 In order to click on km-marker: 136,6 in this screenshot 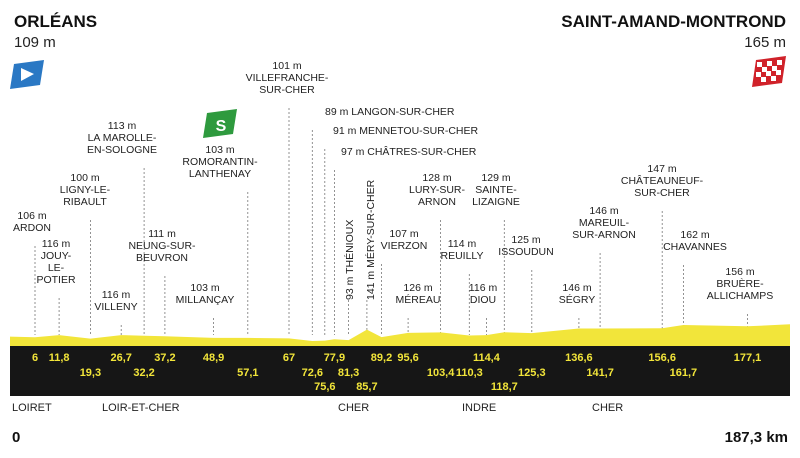, I will do `click(579, 358)`.